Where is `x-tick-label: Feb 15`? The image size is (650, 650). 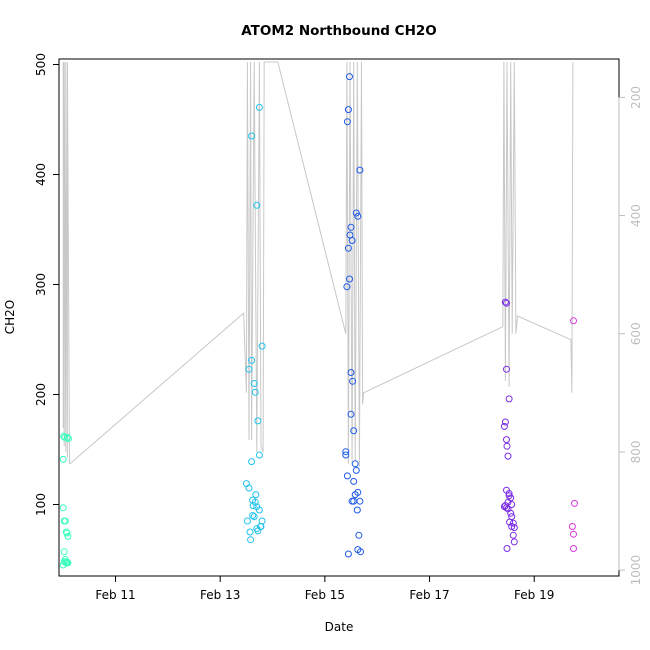
x-tick-label: Feb 15 is located at coordinates (325, 595).